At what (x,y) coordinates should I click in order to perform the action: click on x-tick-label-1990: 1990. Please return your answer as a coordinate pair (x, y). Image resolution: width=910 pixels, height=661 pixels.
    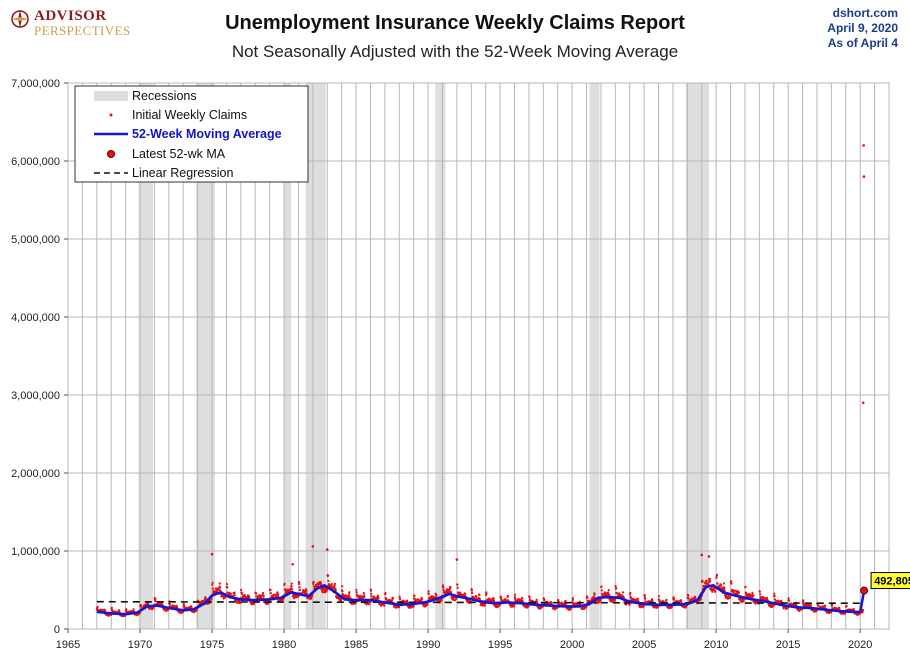
    Looking at the image, I should click on (428, 645).